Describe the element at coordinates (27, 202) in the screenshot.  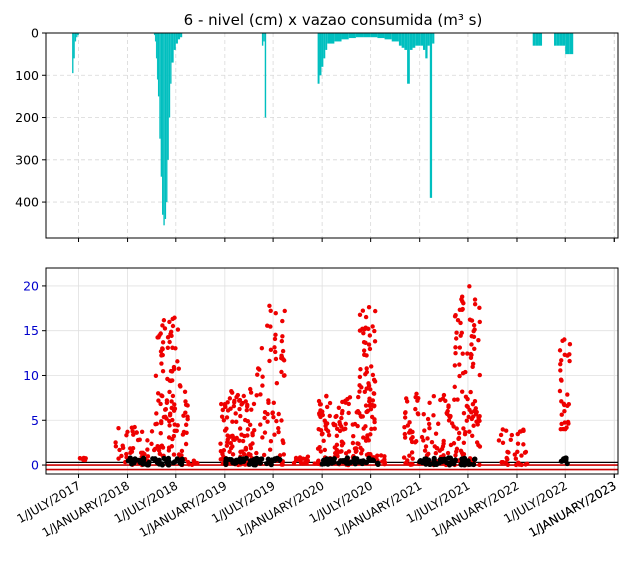
I see `top-y-tick-label: 400` at that location.